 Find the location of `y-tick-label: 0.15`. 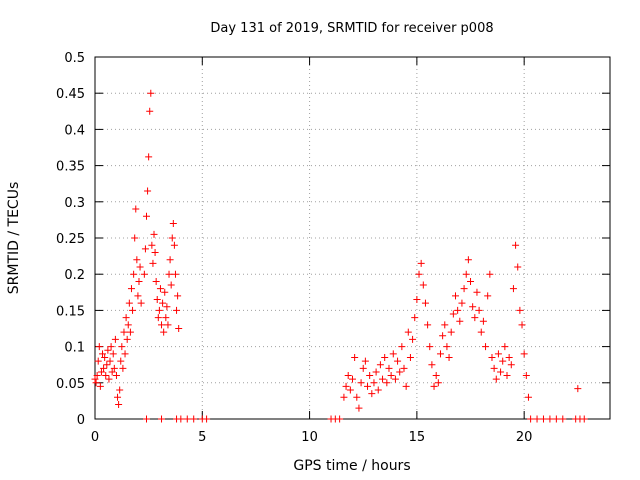

y-tick-label: 0.15 is located at coordinates (70, 311).